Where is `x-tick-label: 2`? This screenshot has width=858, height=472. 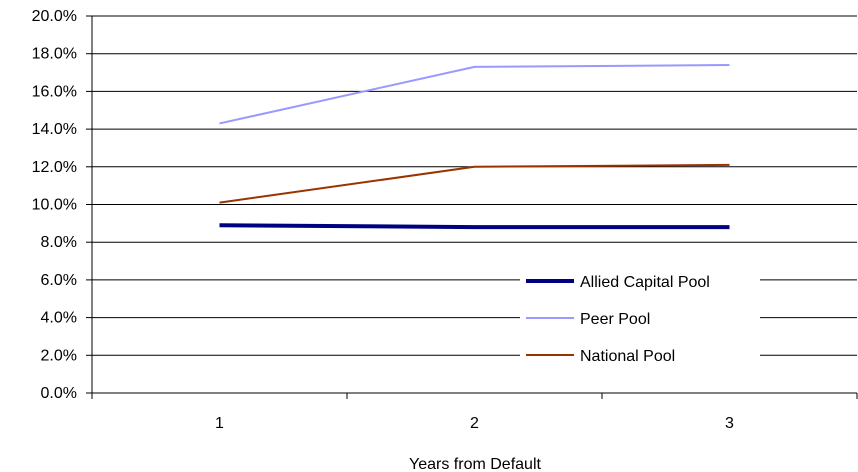 x-tick-label: 2 is located at coordinates (474, 423).